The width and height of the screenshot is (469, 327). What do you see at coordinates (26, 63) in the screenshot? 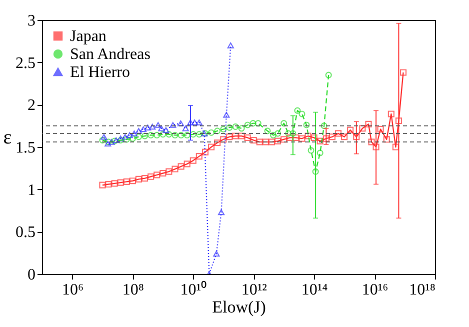
I see `y-tick-label: 2.5` at bounding box center [26, 63].